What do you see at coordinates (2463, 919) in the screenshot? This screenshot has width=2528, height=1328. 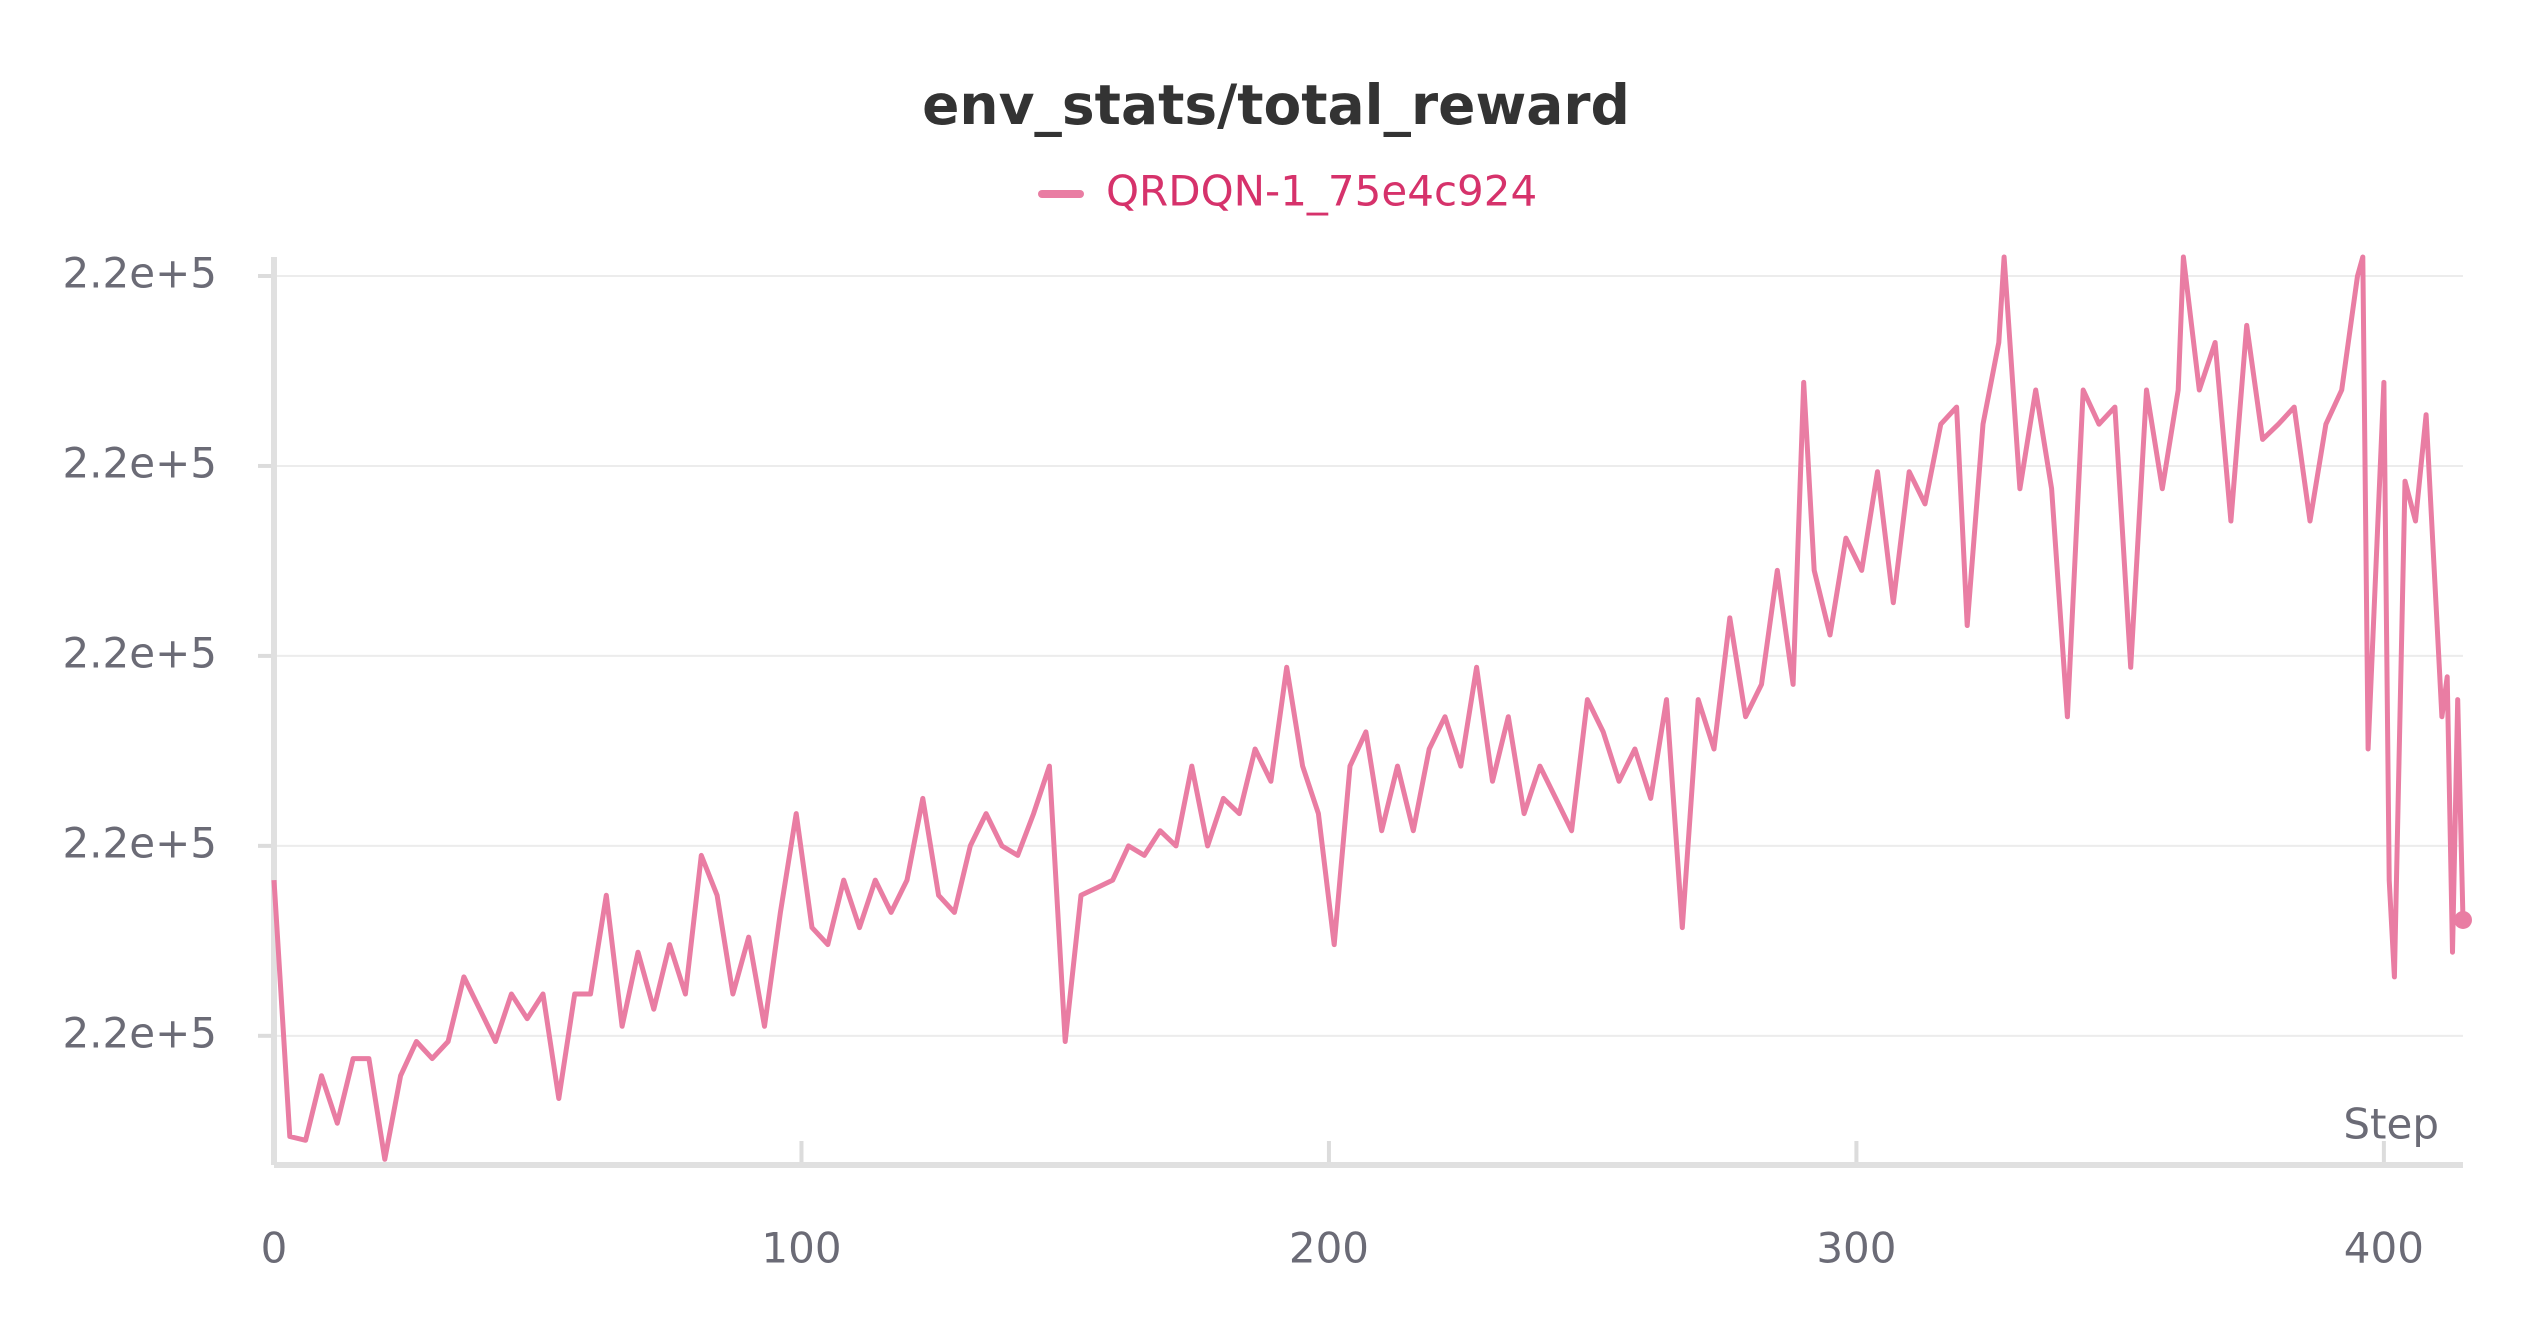 I see `end-marker` at bounding box center [2463, 919].